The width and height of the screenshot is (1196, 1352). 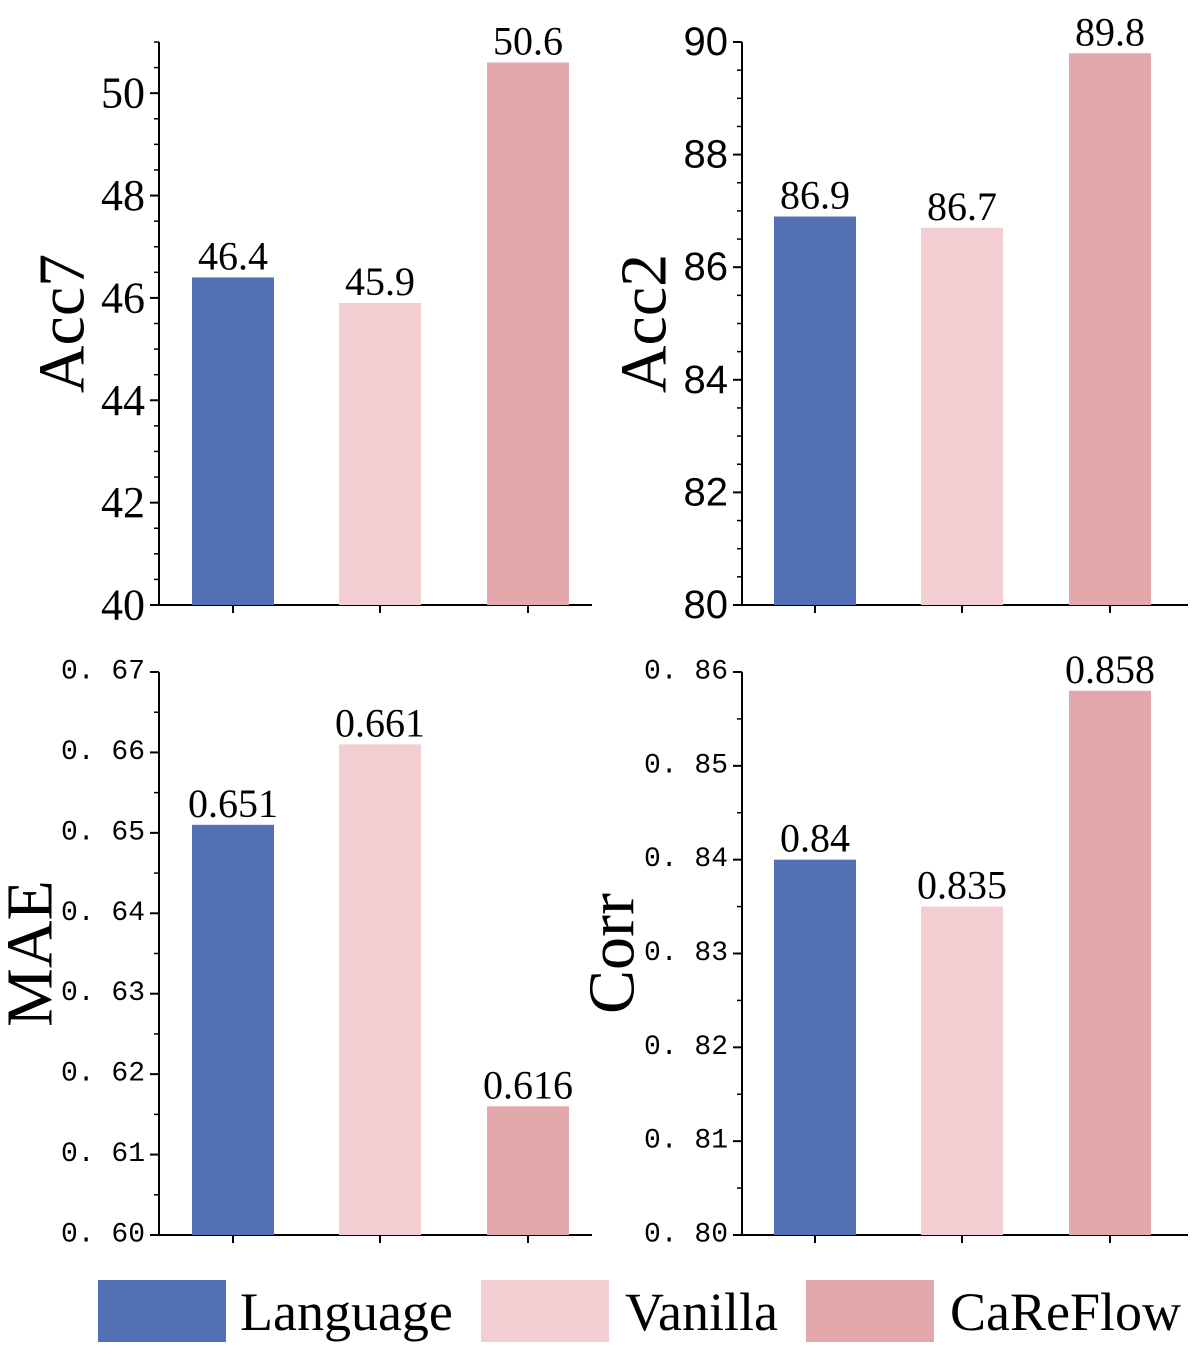 I want to click on y-axis-title: Acc7, so click(x=62, y=323).